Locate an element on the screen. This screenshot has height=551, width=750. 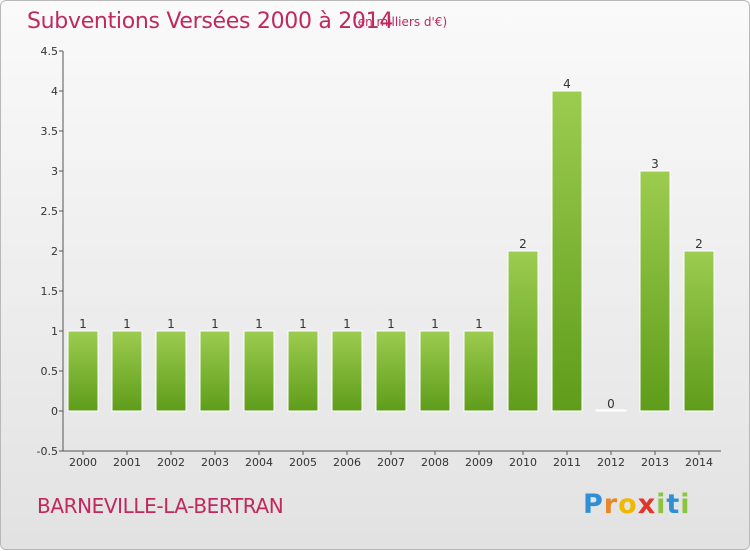
x-tick: 2005 is located at coordinates (303, 460).